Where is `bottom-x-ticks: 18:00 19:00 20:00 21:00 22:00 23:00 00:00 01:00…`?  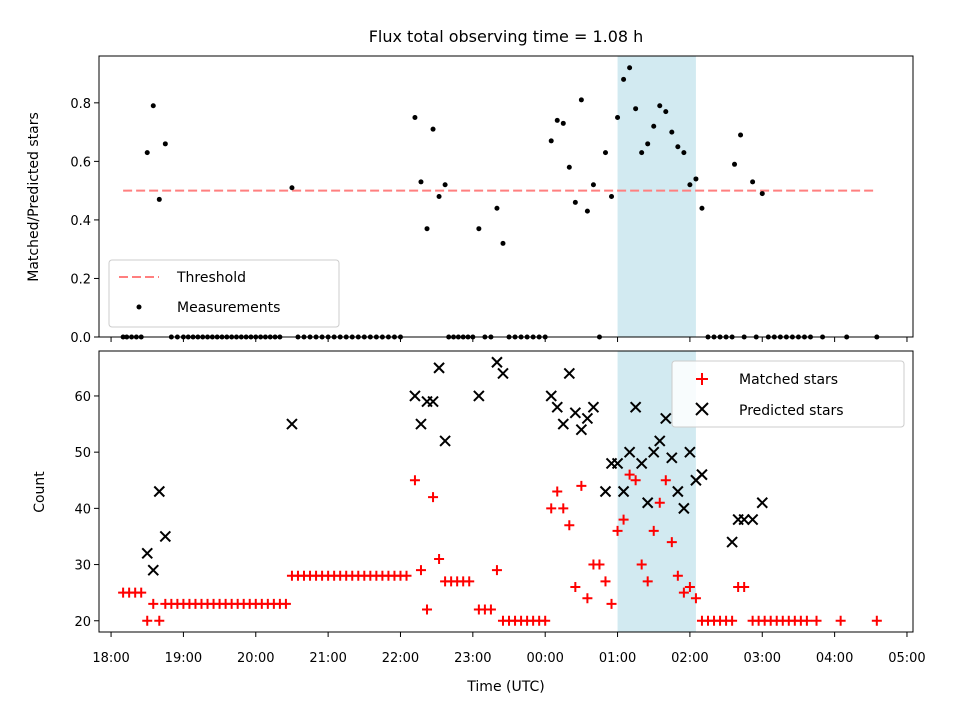 bottom-x-ticks: 18:00 19:00 20:00 21:00 22:00 23:00 00:00 01:00… is located at coordinates (509, 649).